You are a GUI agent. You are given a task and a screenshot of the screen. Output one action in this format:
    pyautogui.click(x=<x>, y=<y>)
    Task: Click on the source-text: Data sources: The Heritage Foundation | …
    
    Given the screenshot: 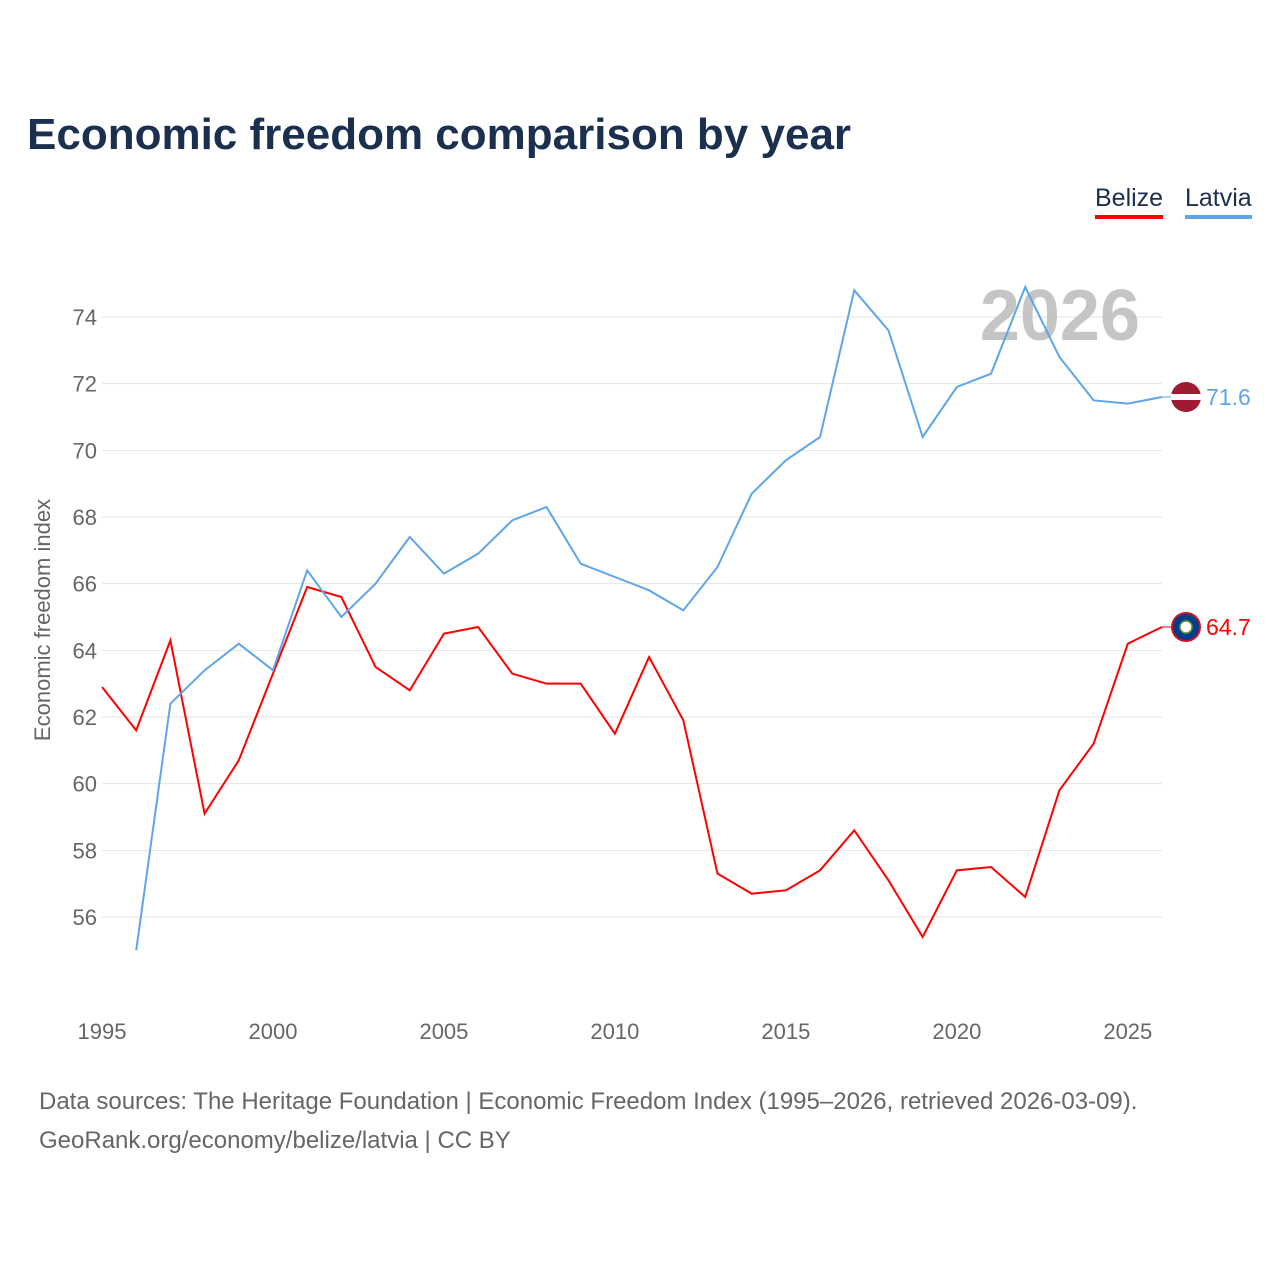 What is the action you would take?
    pyautogui.click(x=588, y=1101)
    